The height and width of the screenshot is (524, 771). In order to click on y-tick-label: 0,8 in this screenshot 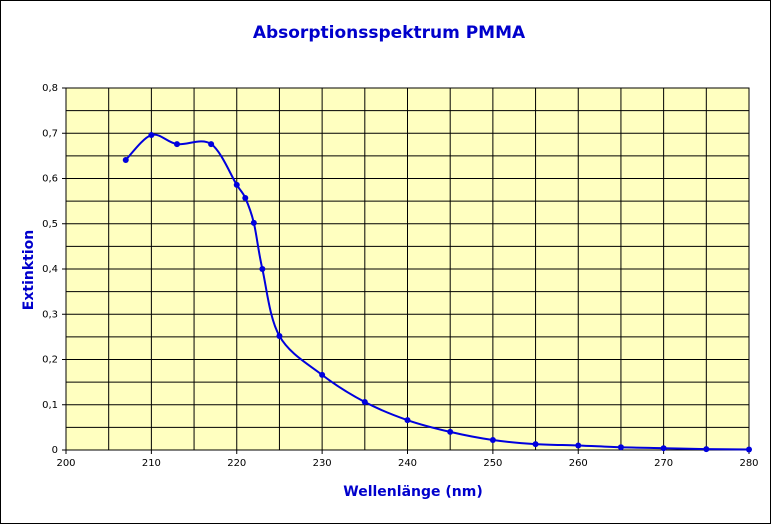, I will do `click(50, 88)`.